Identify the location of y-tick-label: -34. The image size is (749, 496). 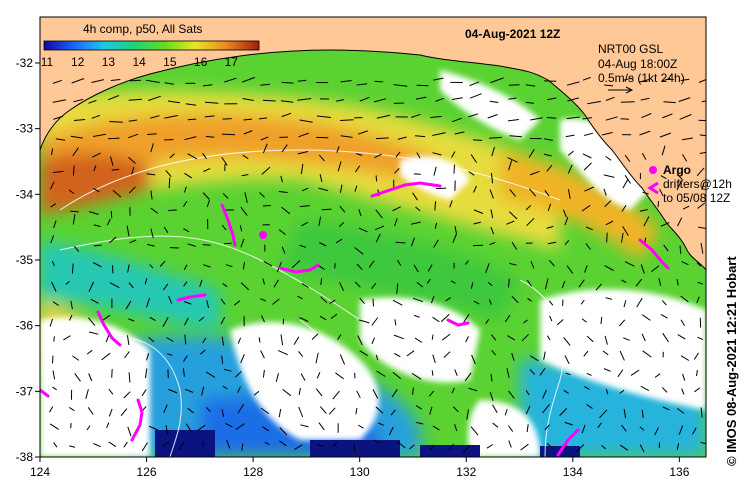
(25, 194).